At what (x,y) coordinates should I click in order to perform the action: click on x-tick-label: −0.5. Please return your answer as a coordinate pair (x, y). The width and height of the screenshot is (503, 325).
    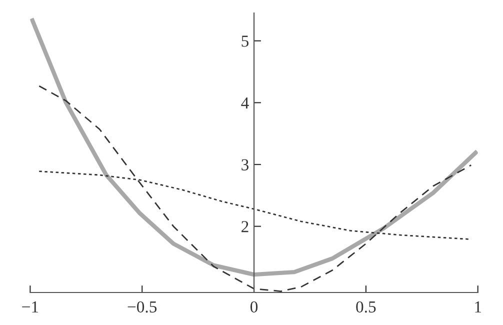
    Looking at the image, I should click on (142, 307).